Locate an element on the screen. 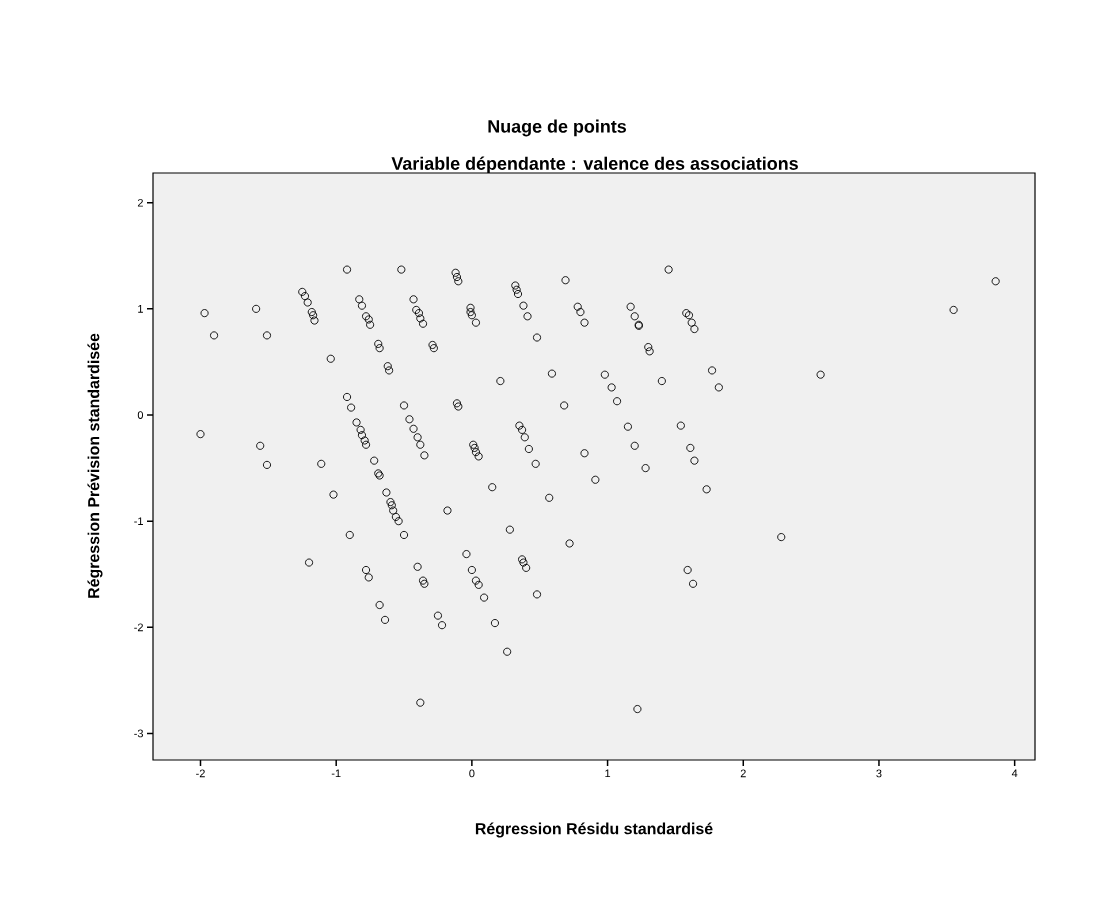  x-tick-label: -1 is located at coordinates (336, 773).